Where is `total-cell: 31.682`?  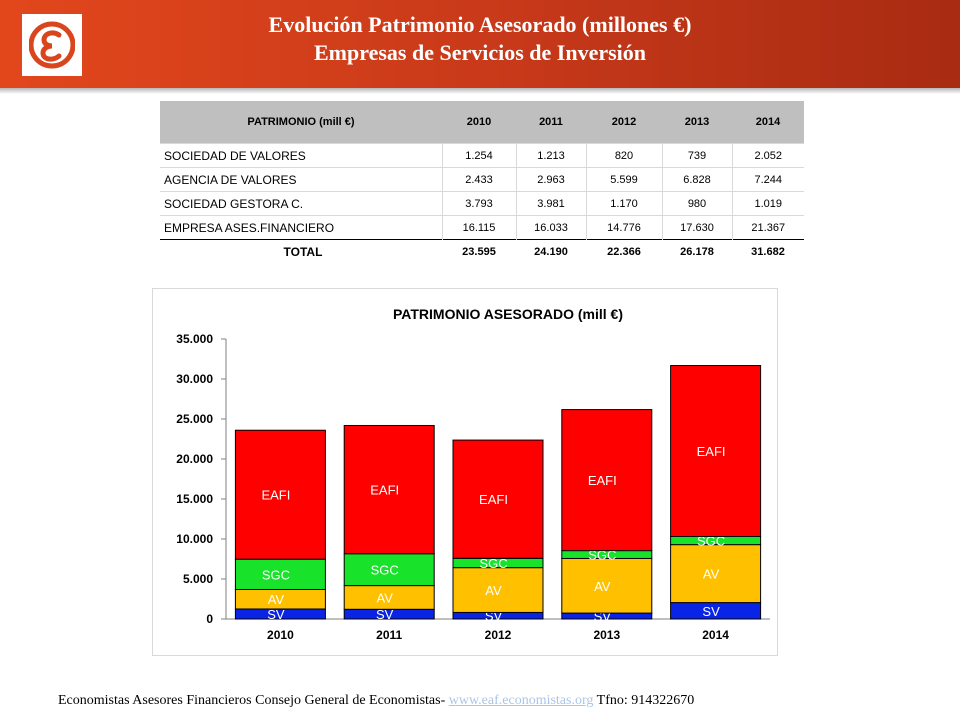 total-cell: 31.682 is located at coordinates (768, 251).